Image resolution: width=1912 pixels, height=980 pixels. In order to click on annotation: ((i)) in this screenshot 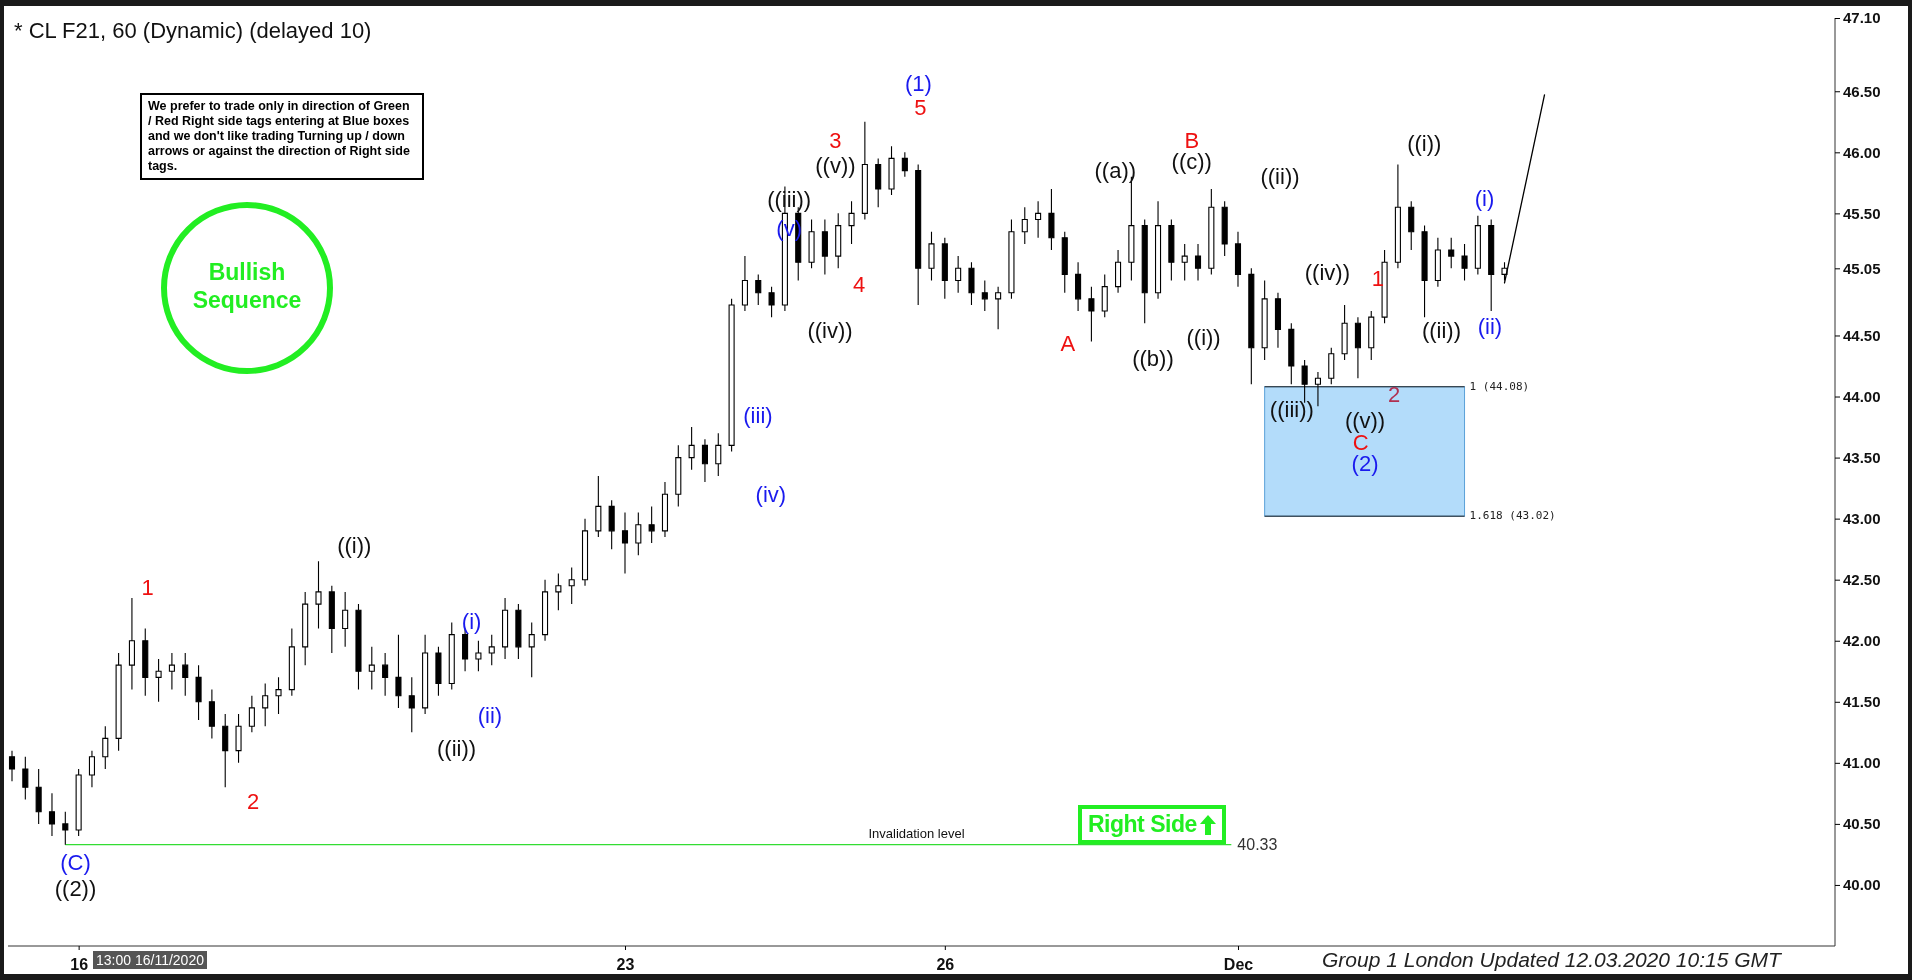, I will do `click(1203, 337)`.